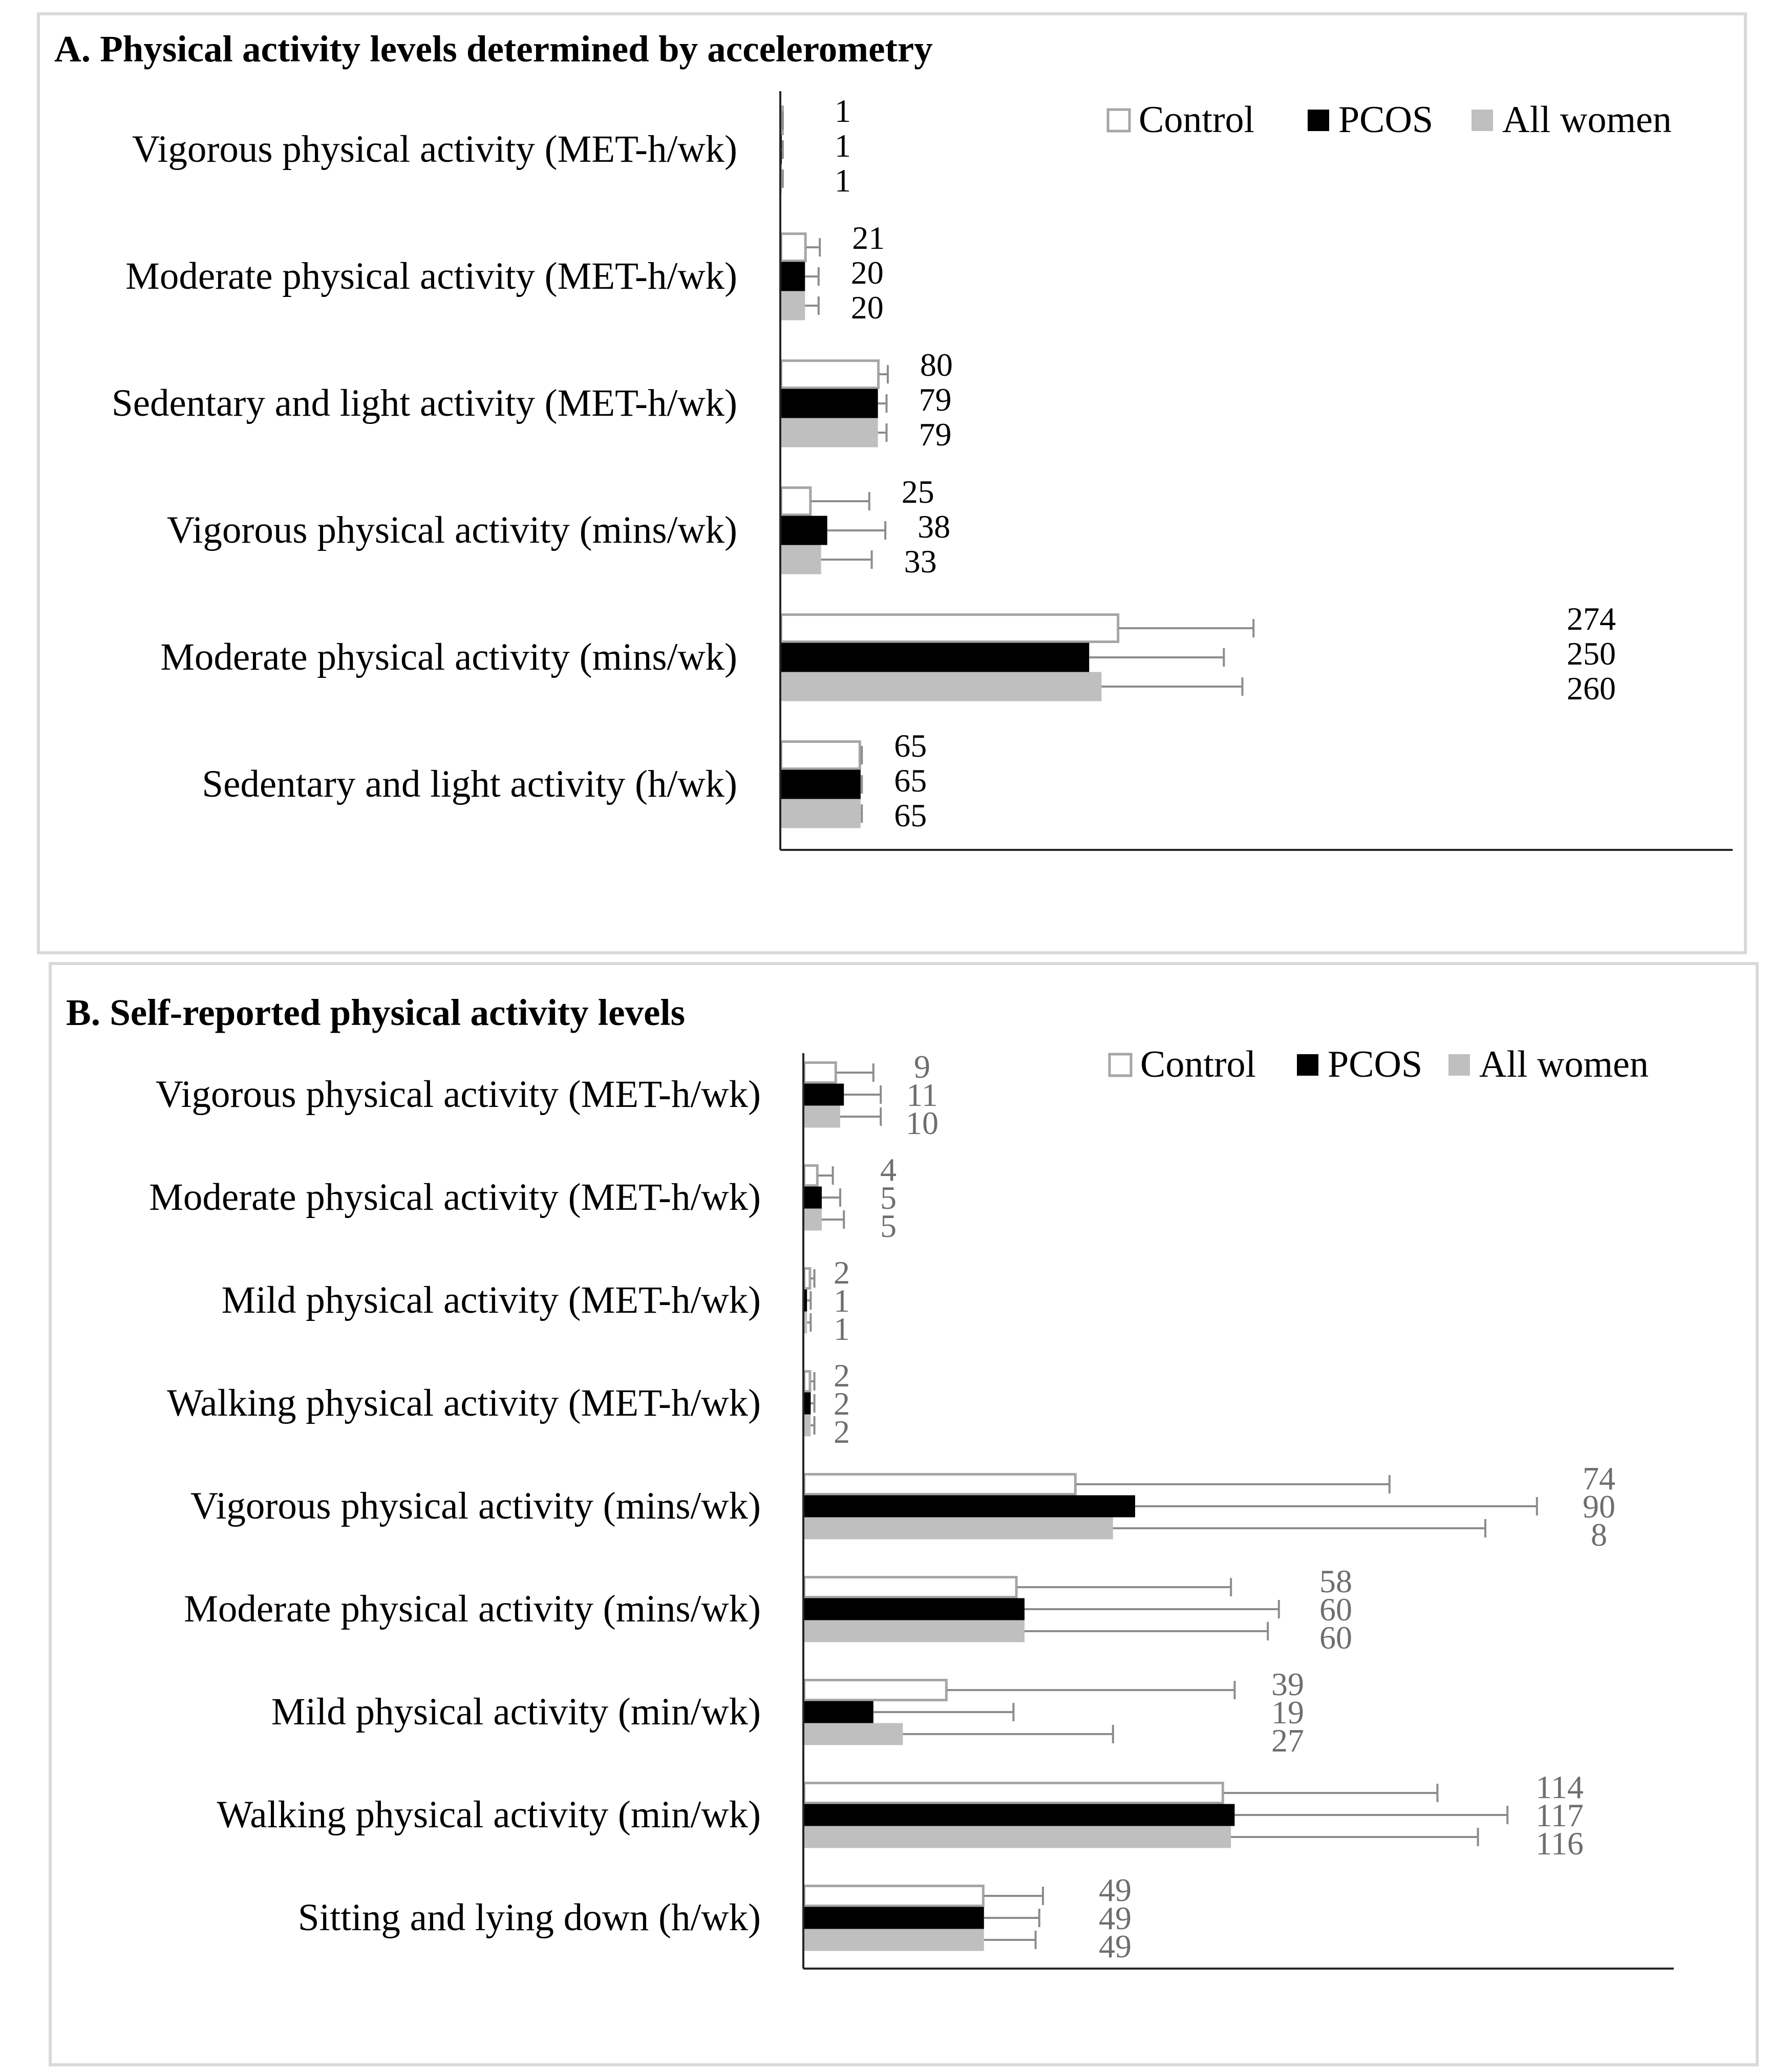  What do you see at coordinates (489, 1814) in the screenshot?
I see `category-label: Walking physical activity (min/wk)` at bounding box center [489, 1814].